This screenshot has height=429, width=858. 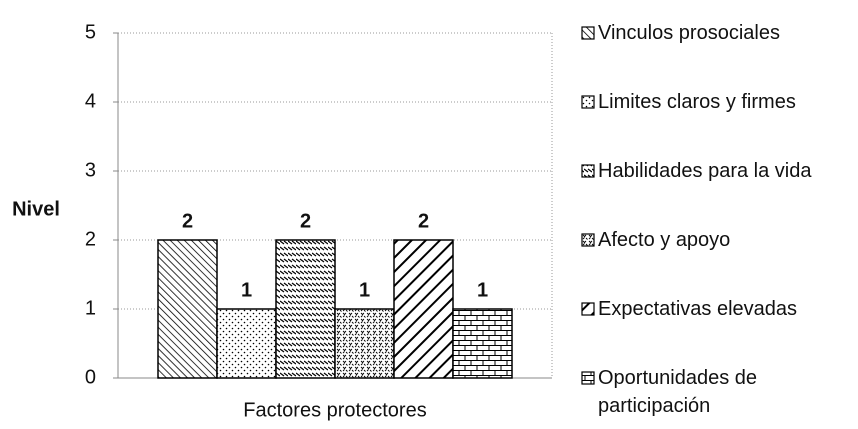 What do you see at coordinates (90, 377) in the screenshot?
I see `y-tick-label: 0` at bounding box center [90, 377].